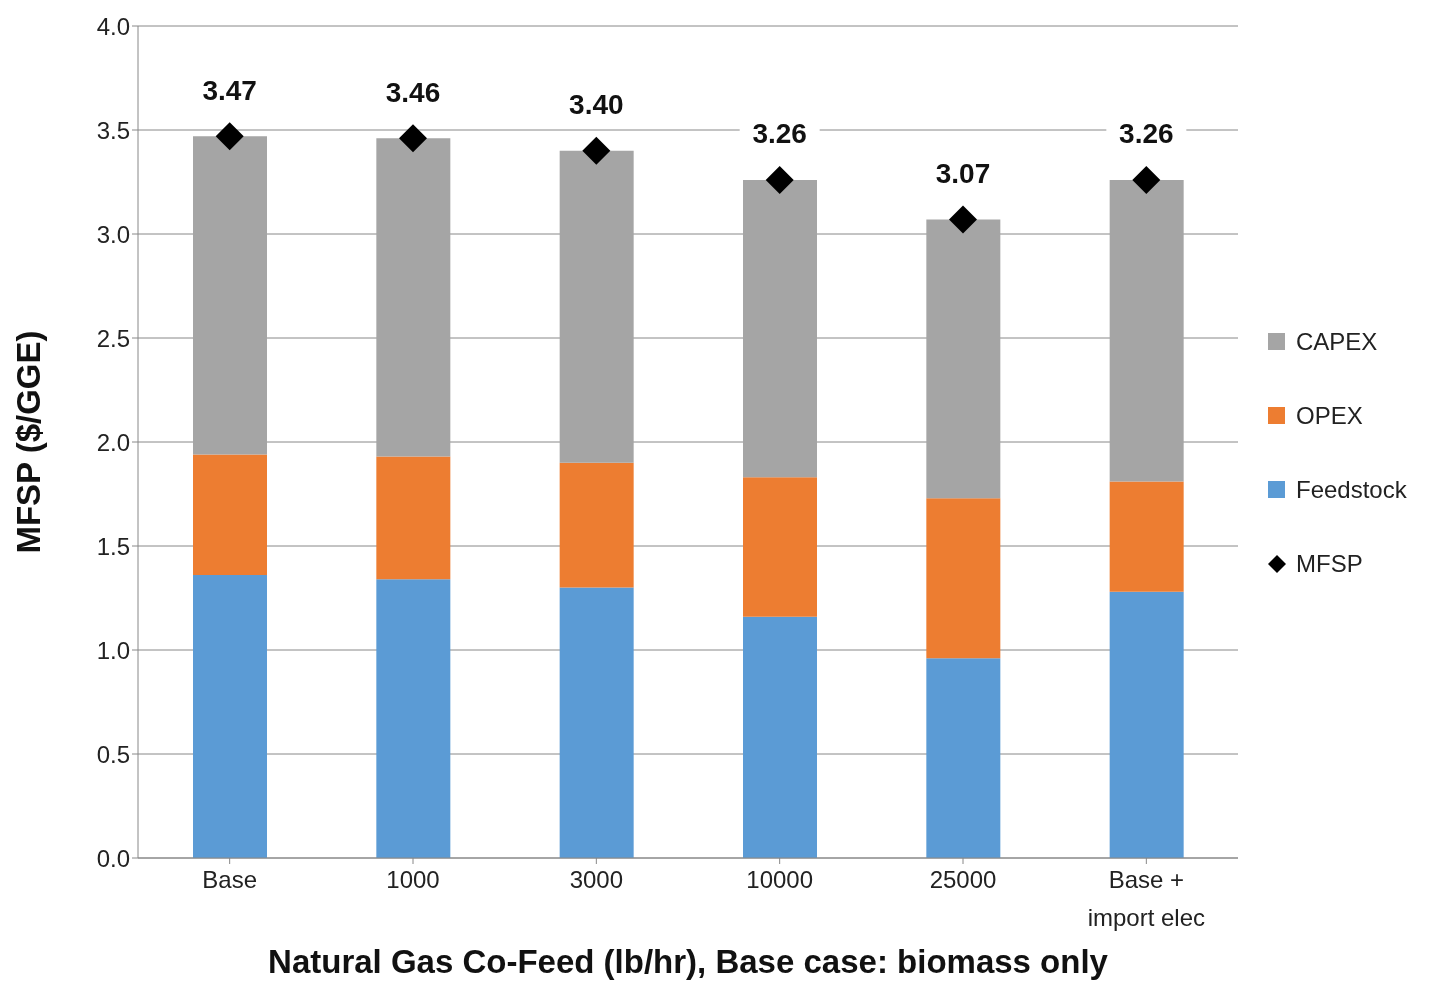 This screenshot has width=1429, height=992. I want to click on y-tick-label: 1.5, so click(113, 546).